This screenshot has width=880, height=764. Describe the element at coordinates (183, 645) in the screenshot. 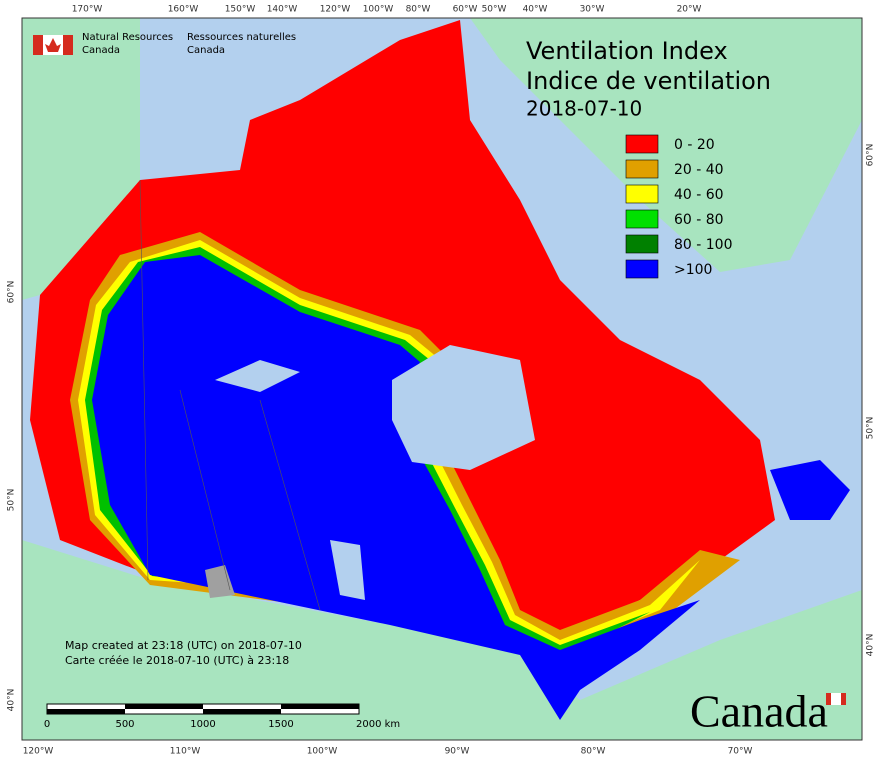

I see `credit: Map created at 23:18 (UTC) on 2018-07-10` at that location.